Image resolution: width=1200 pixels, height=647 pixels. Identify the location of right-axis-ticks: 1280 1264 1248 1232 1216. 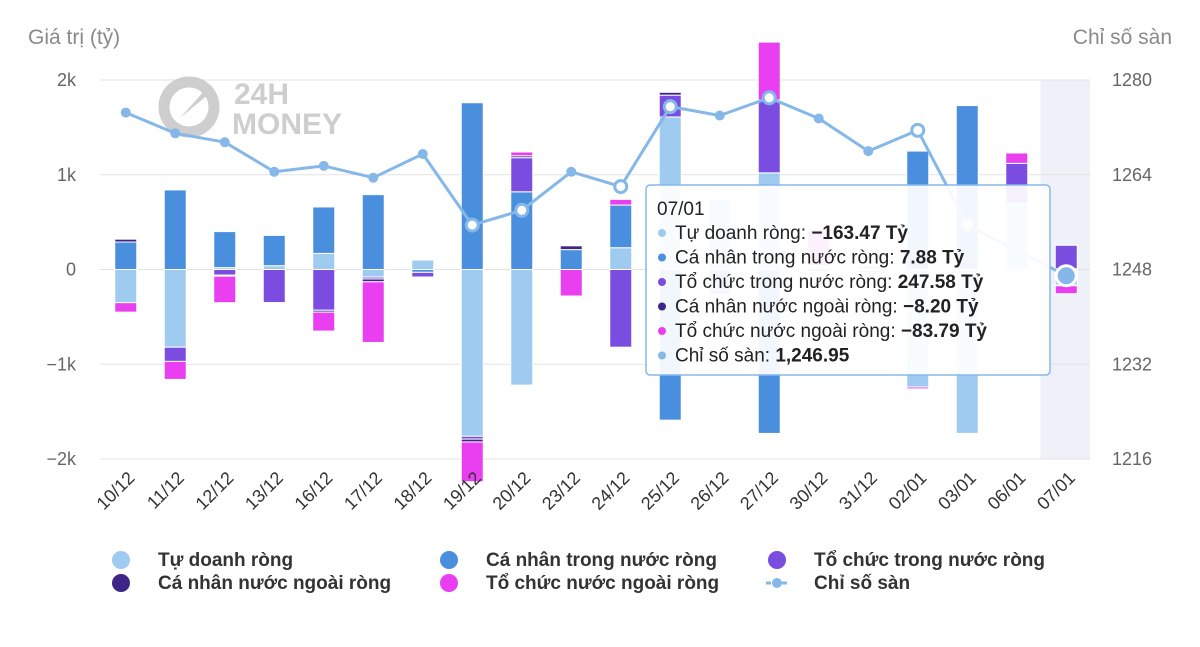
(1132, 269).